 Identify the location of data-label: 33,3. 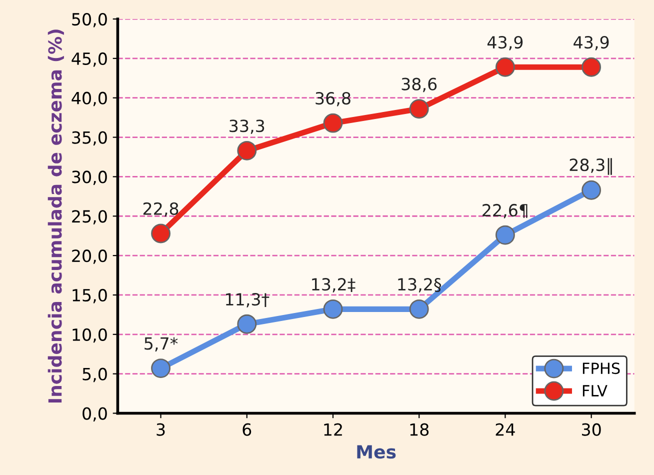
(247, 127).